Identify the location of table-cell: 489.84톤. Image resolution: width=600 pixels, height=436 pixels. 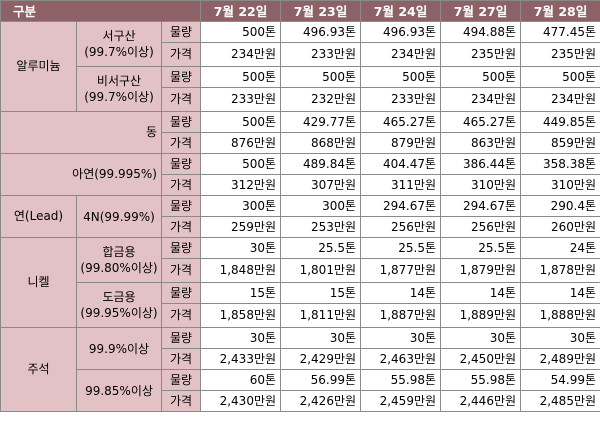
(321, 164).